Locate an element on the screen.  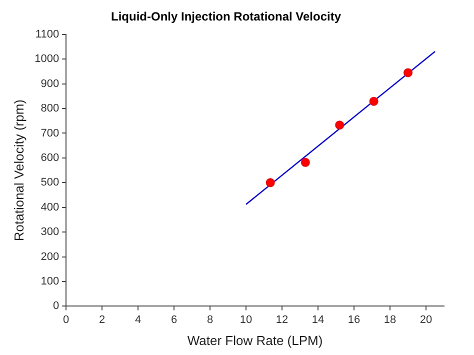
x-tick-label: 16 is located at coordinates (354, 320).